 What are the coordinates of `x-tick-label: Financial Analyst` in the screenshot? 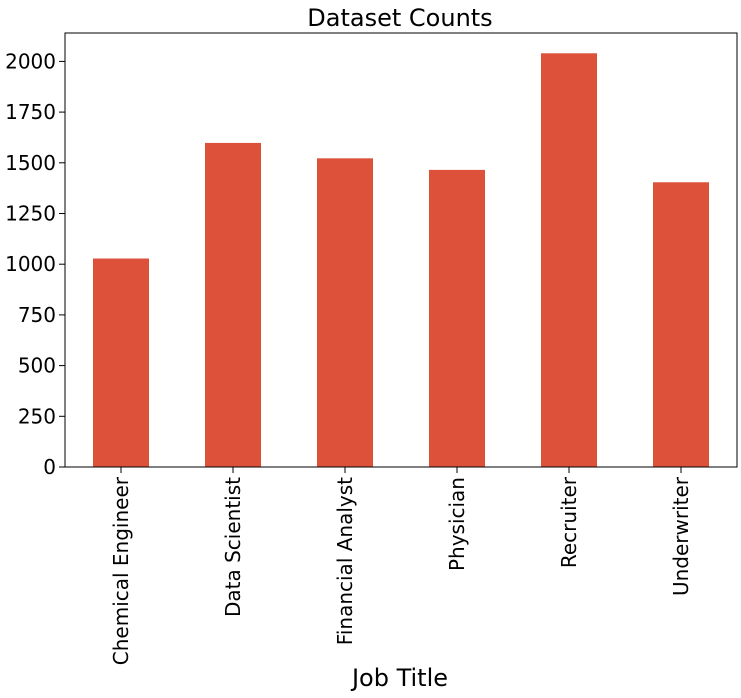 It's located at (345, 561).